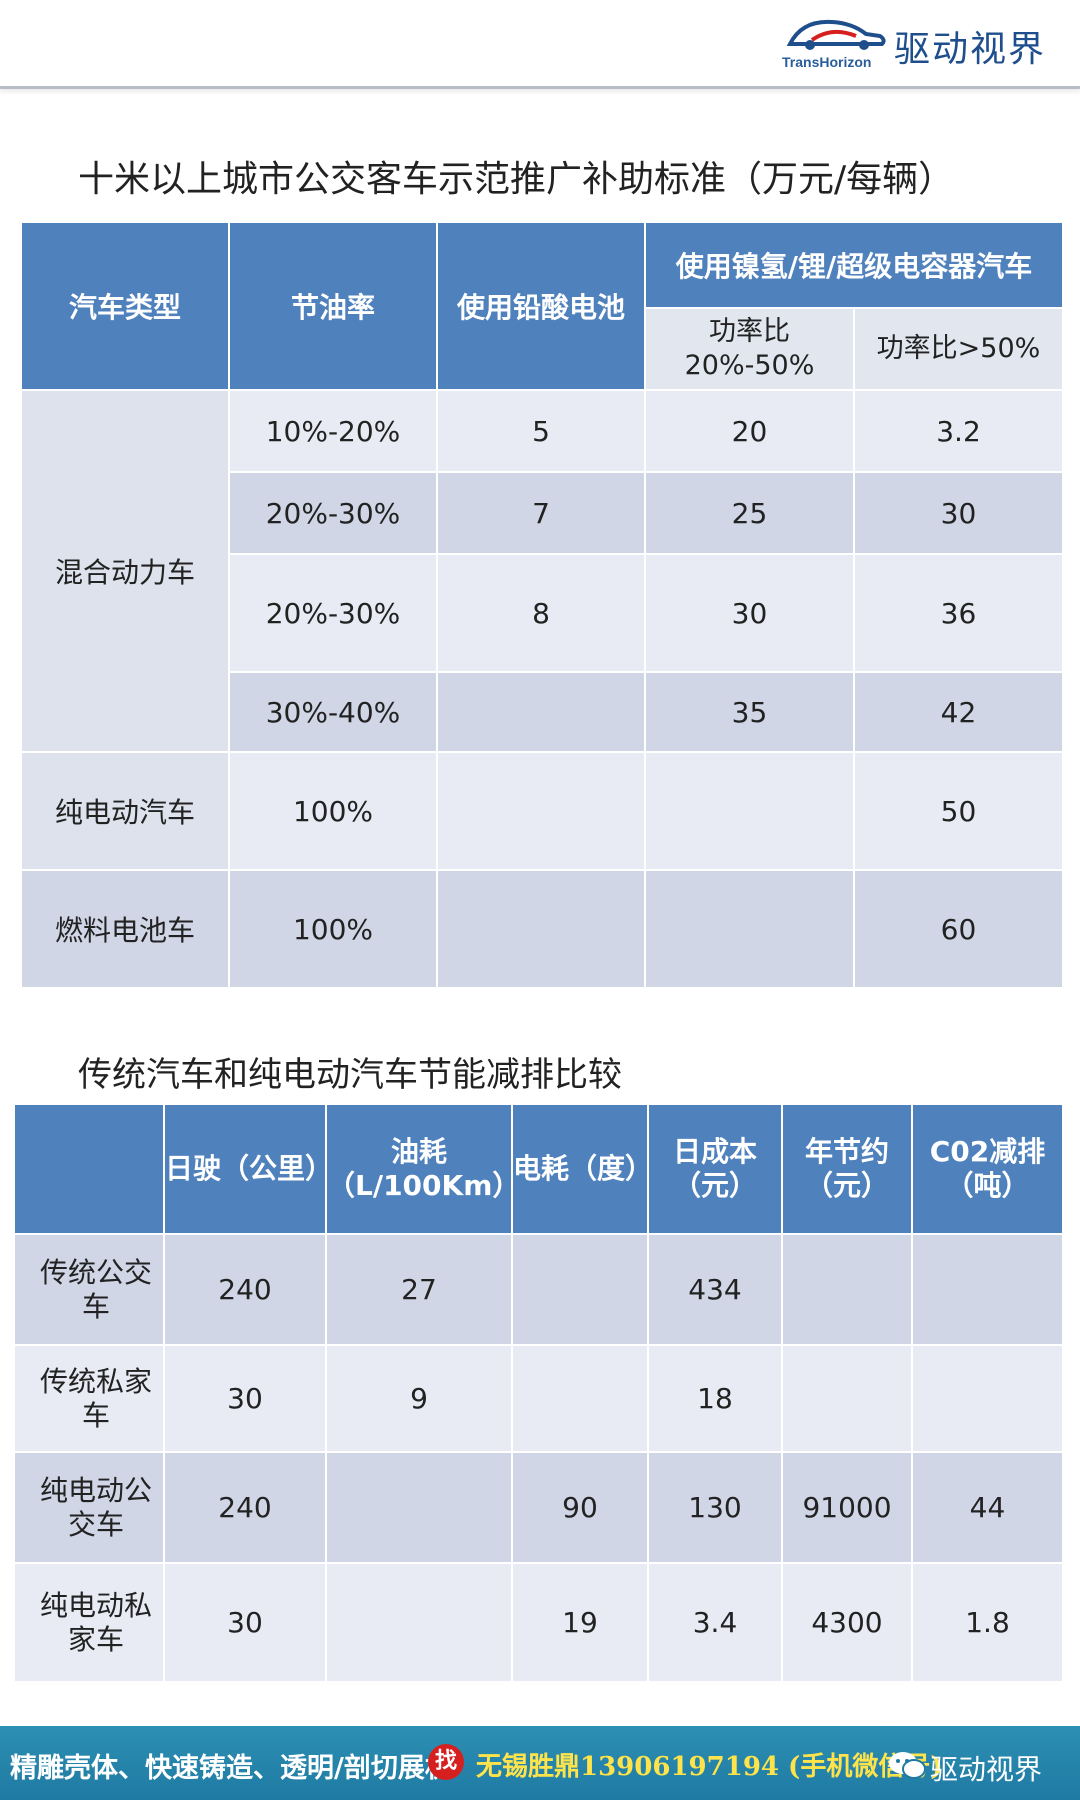 The image size is (1080, 1800). What do you see at coordinates (715, 1398) in the screenshot?
I see `table-cell: 18` at bounding box center [715, 1398].